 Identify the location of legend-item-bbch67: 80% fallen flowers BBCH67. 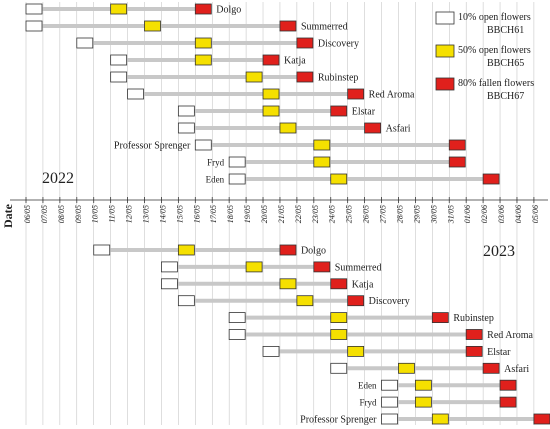
(484, 89).